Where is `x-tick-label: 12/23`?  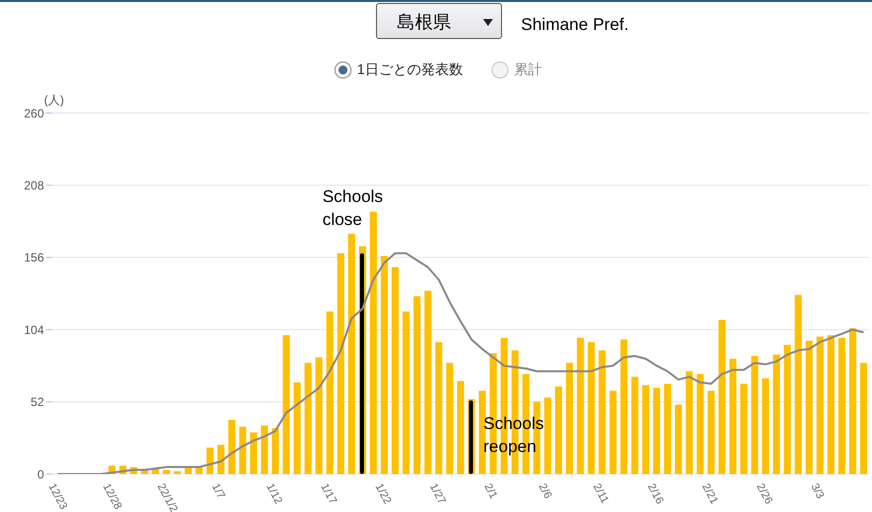
x-tick-label: 12/23 is located at coordinates (58, 497).